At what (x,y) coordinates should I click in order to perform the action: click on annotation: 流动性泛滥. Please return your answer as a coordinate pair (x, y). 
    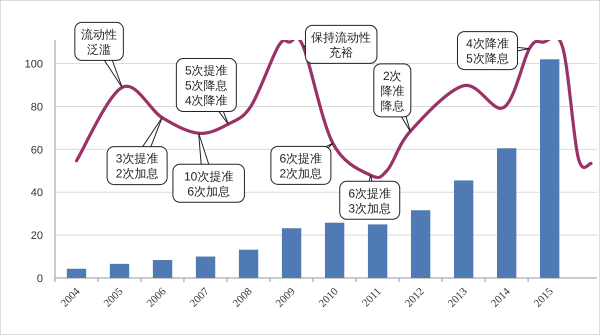
    Looking at the image, I should click on (99, 41).